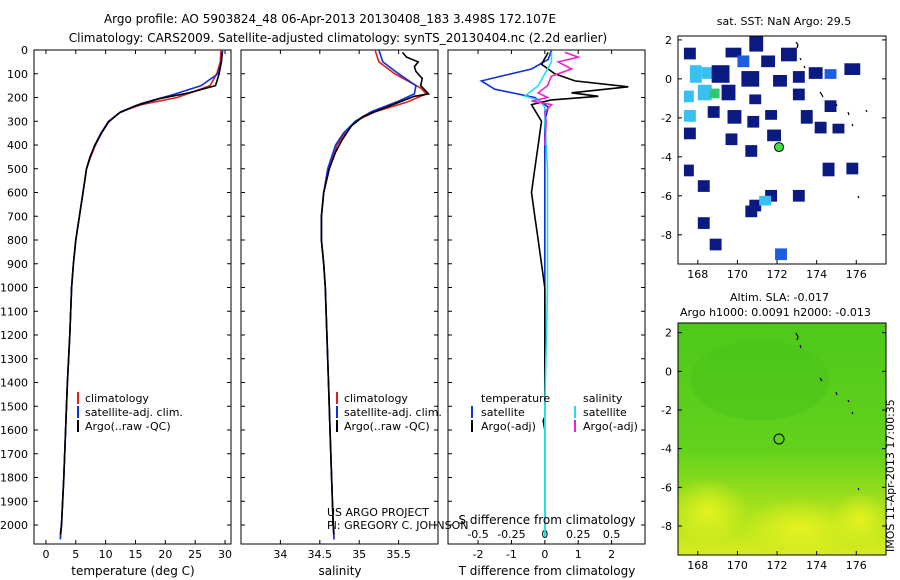  I want to click on x-tick-label: 10, so click(106, 554).